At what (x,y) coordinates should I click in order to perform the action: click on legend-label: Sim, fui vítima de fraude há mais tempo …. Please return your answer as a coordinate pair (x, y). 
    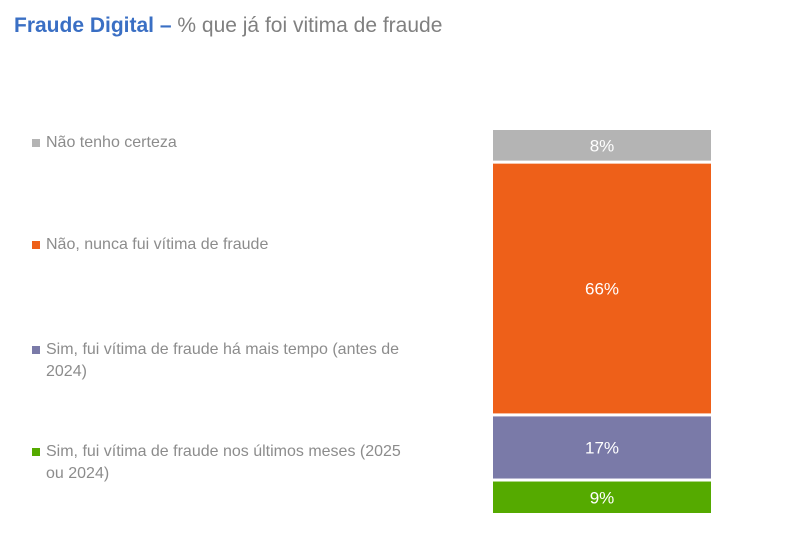
    Looking at the image, I should click on (223, 360).